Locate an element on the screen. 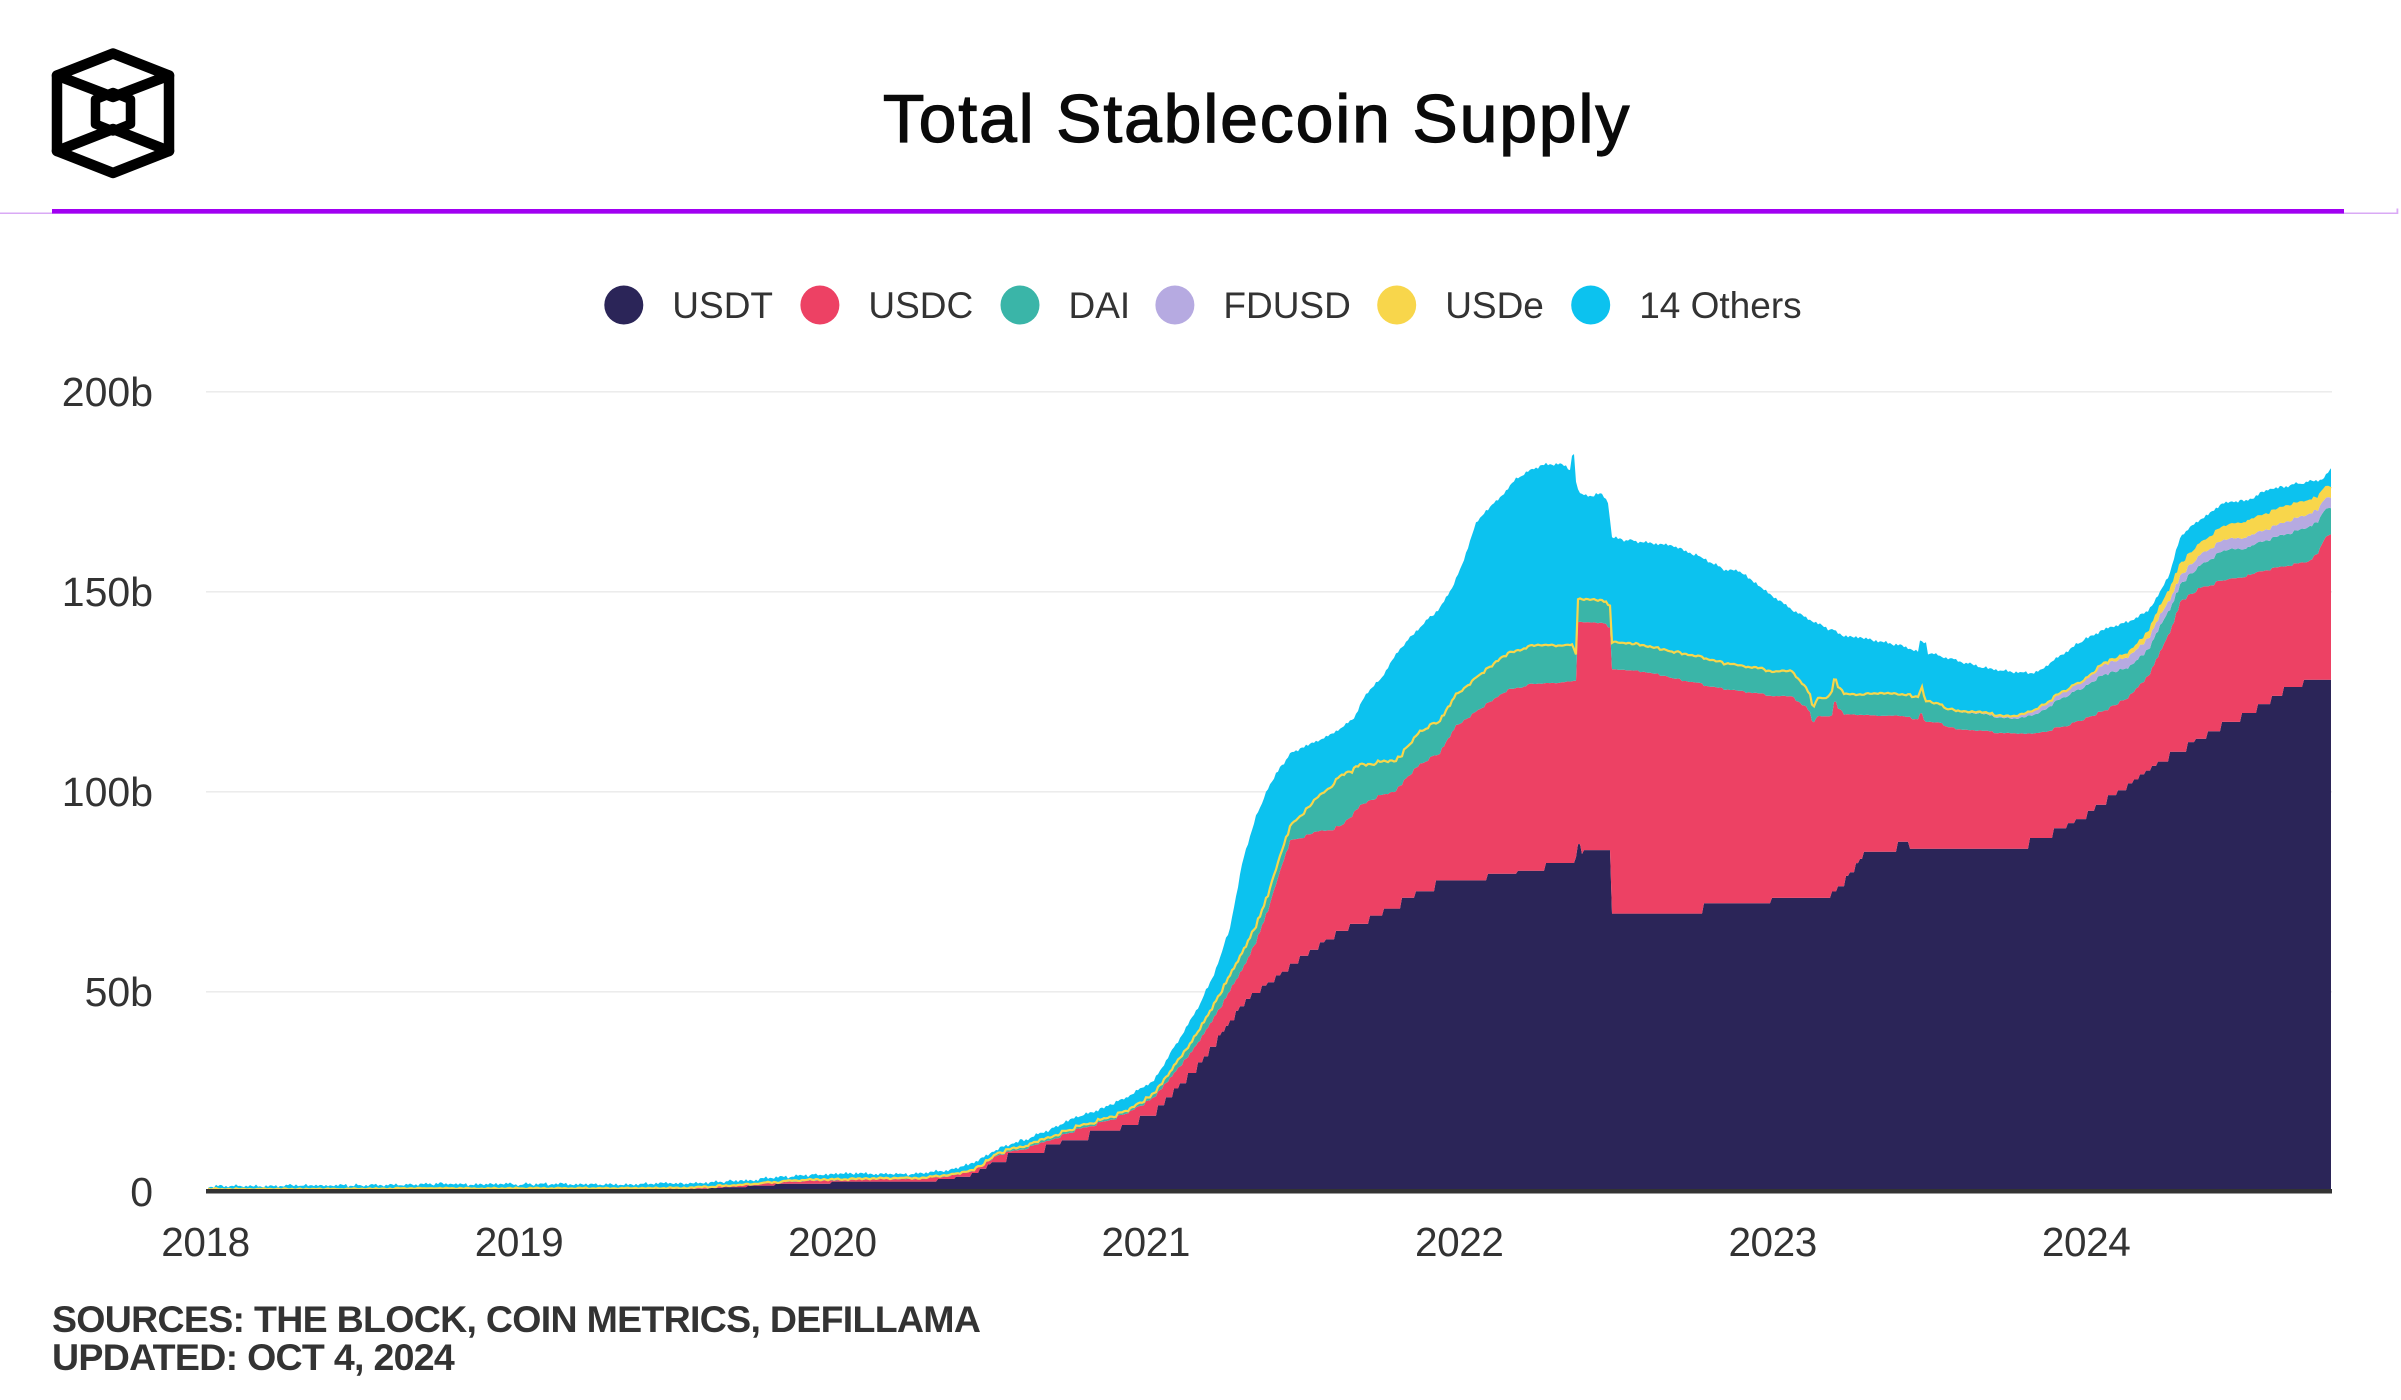 Image resolution: width=2401 pixels, height=1400 pixels. svg-text: 2018 is located at coordinates (205, 1242).